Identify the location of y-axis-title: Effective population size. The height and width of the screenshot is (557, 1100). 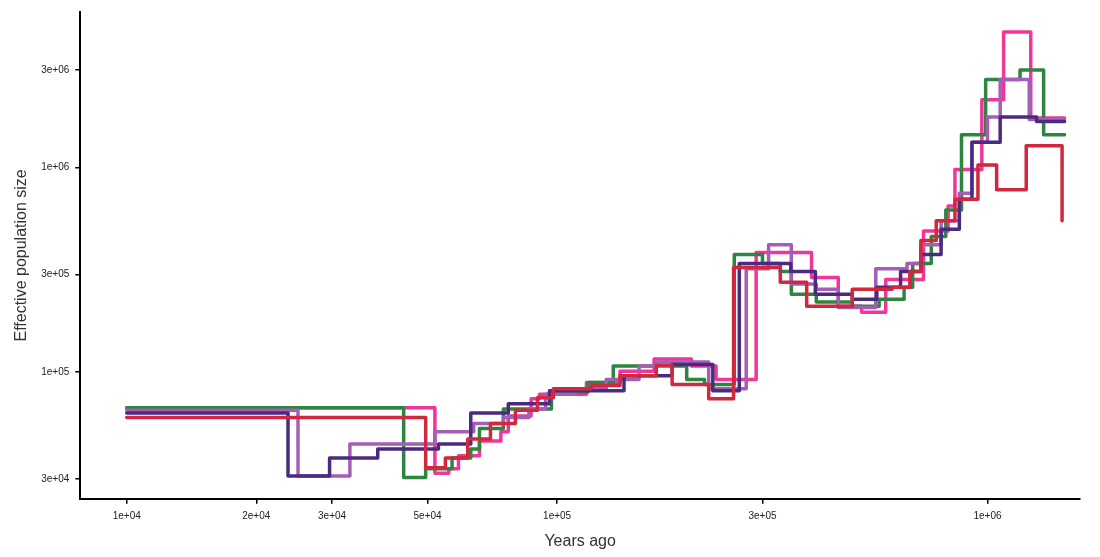
(21, 255).